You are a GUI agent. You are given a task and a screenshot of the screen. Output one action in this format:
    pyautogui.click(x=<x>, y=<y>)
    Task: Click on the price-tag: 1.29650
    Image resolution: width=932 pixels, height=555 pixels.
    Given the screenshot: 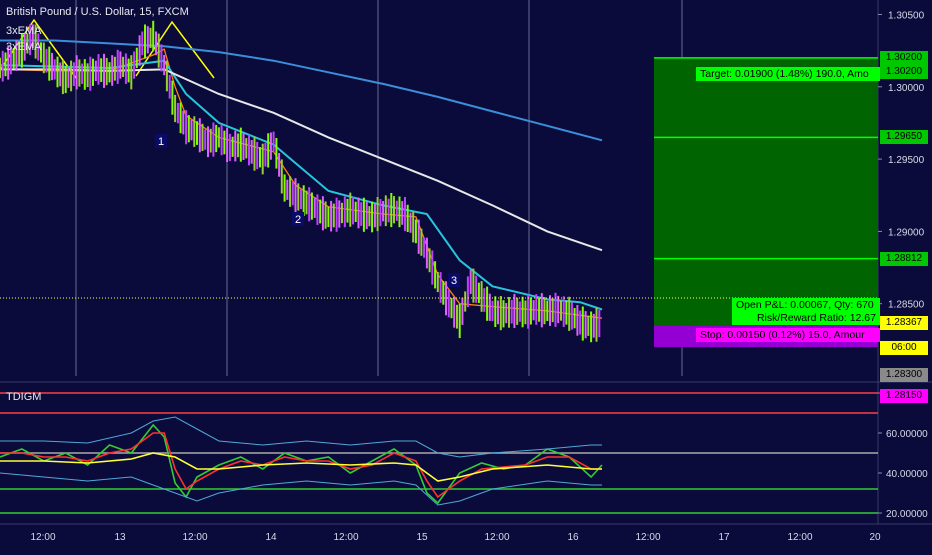 What is the action you would take?
    pyautogui.click(x=904, y=137)
    